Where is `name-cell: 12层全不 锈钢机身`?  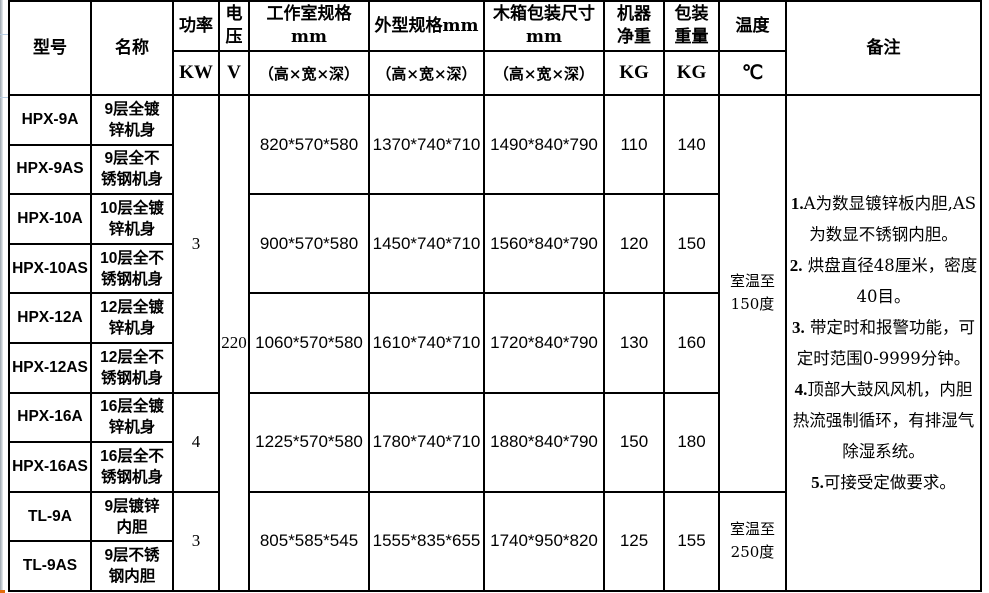 name-cell: 12层全不 锈钢机身 is located at coordinates (132, 367).